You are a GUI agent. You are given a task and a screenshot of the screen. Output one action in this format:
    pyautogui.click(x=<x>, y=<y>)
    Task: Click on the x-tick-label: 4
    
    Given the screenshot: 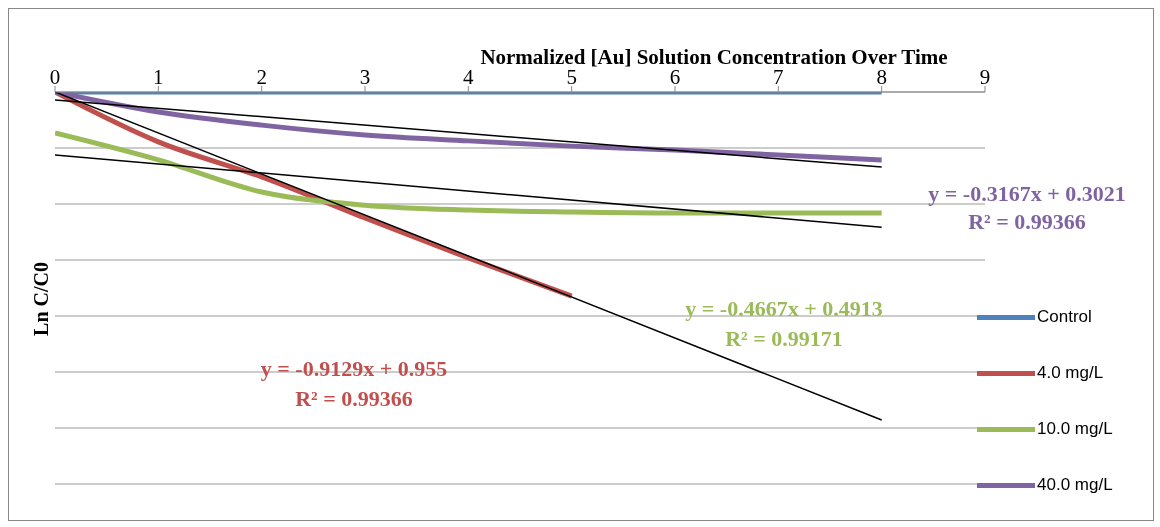 What is the action you would take?
    pyautogui.click(x=469, y=77)
    